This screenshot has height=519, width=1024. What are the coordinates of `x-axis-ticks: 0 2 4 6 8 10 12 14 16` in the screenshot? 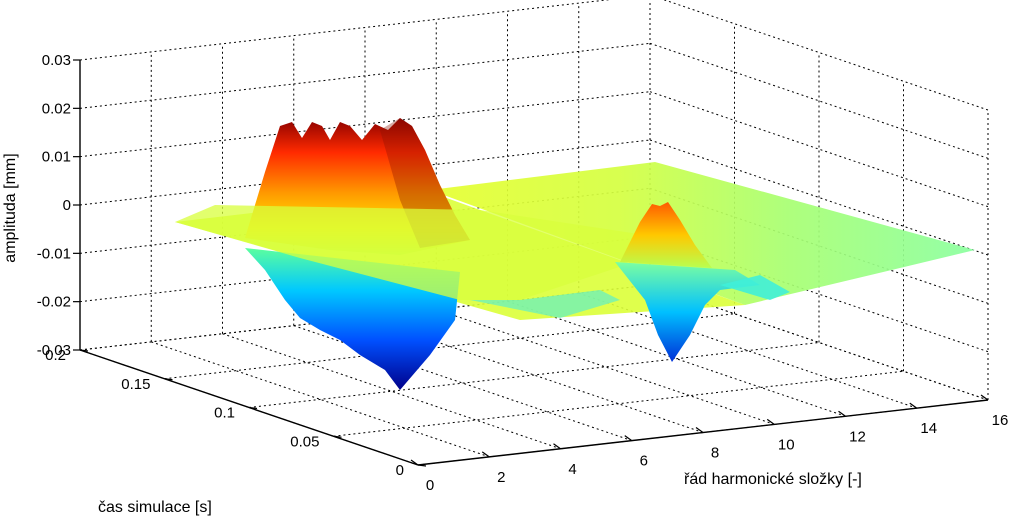 It's located at (709, 444).